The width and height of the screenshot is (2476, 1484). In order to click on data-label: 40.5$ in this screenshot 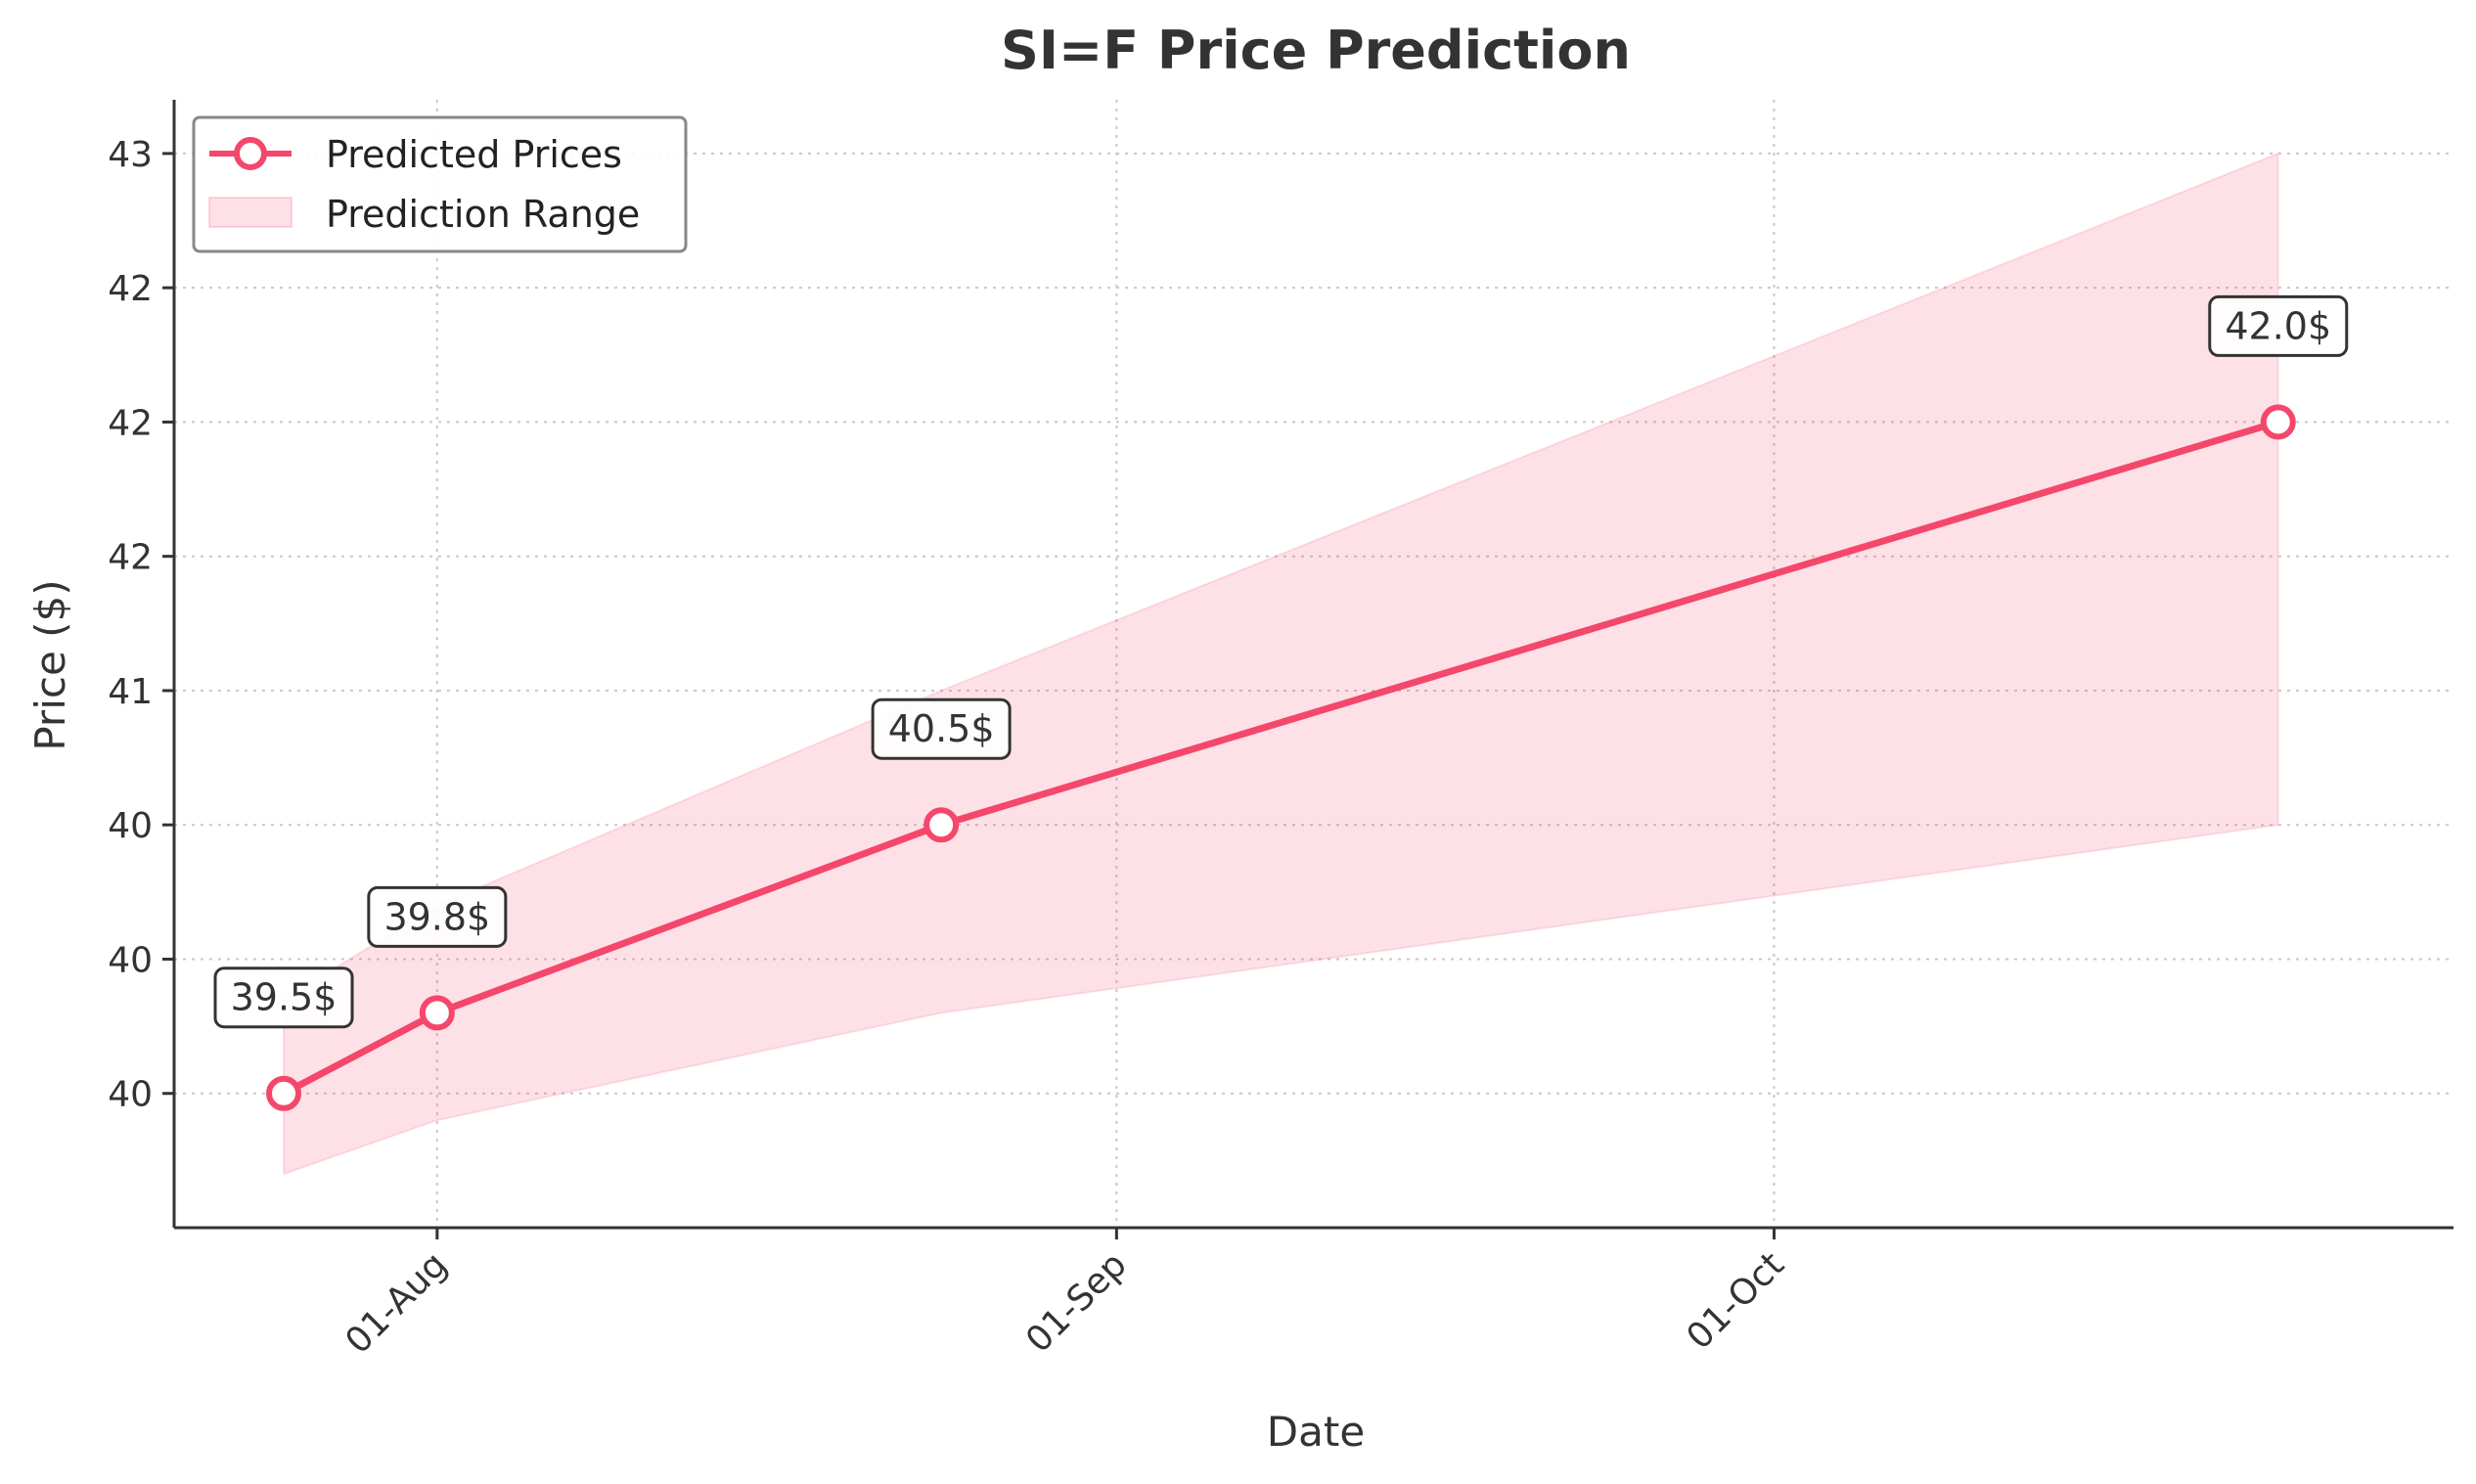, I will do `click(942, 728)`.